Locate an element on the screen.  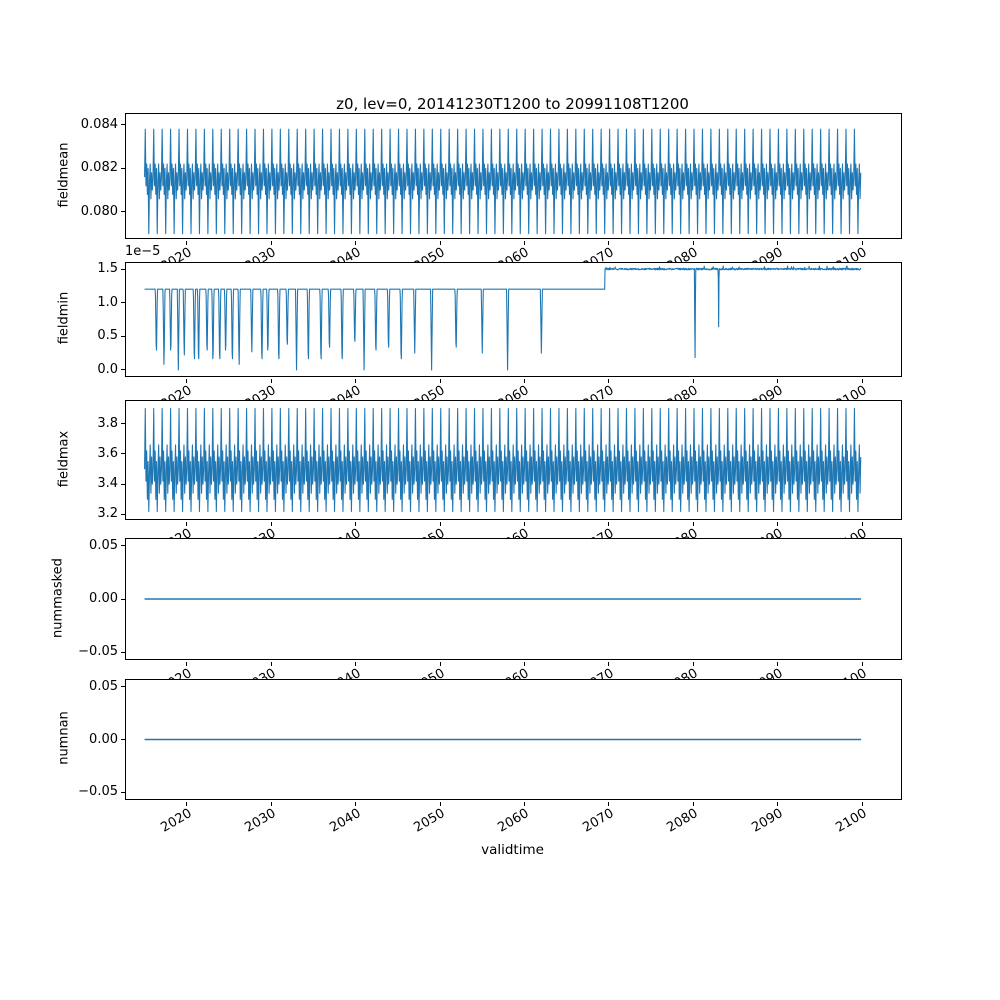
x-tick-label: 2050 is located at coordinates (429, 821).